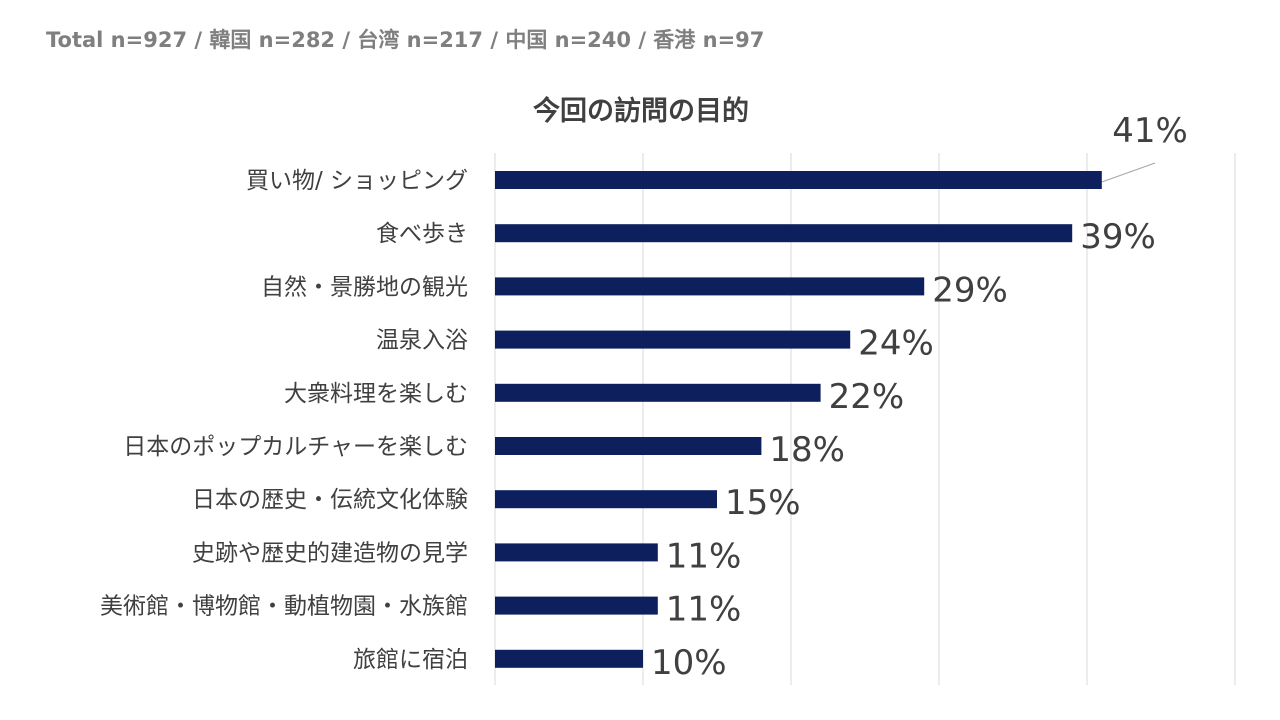  Describe the element at coordinates (763, 503) in the screenshot. I see `value-label: 15%` at that location.